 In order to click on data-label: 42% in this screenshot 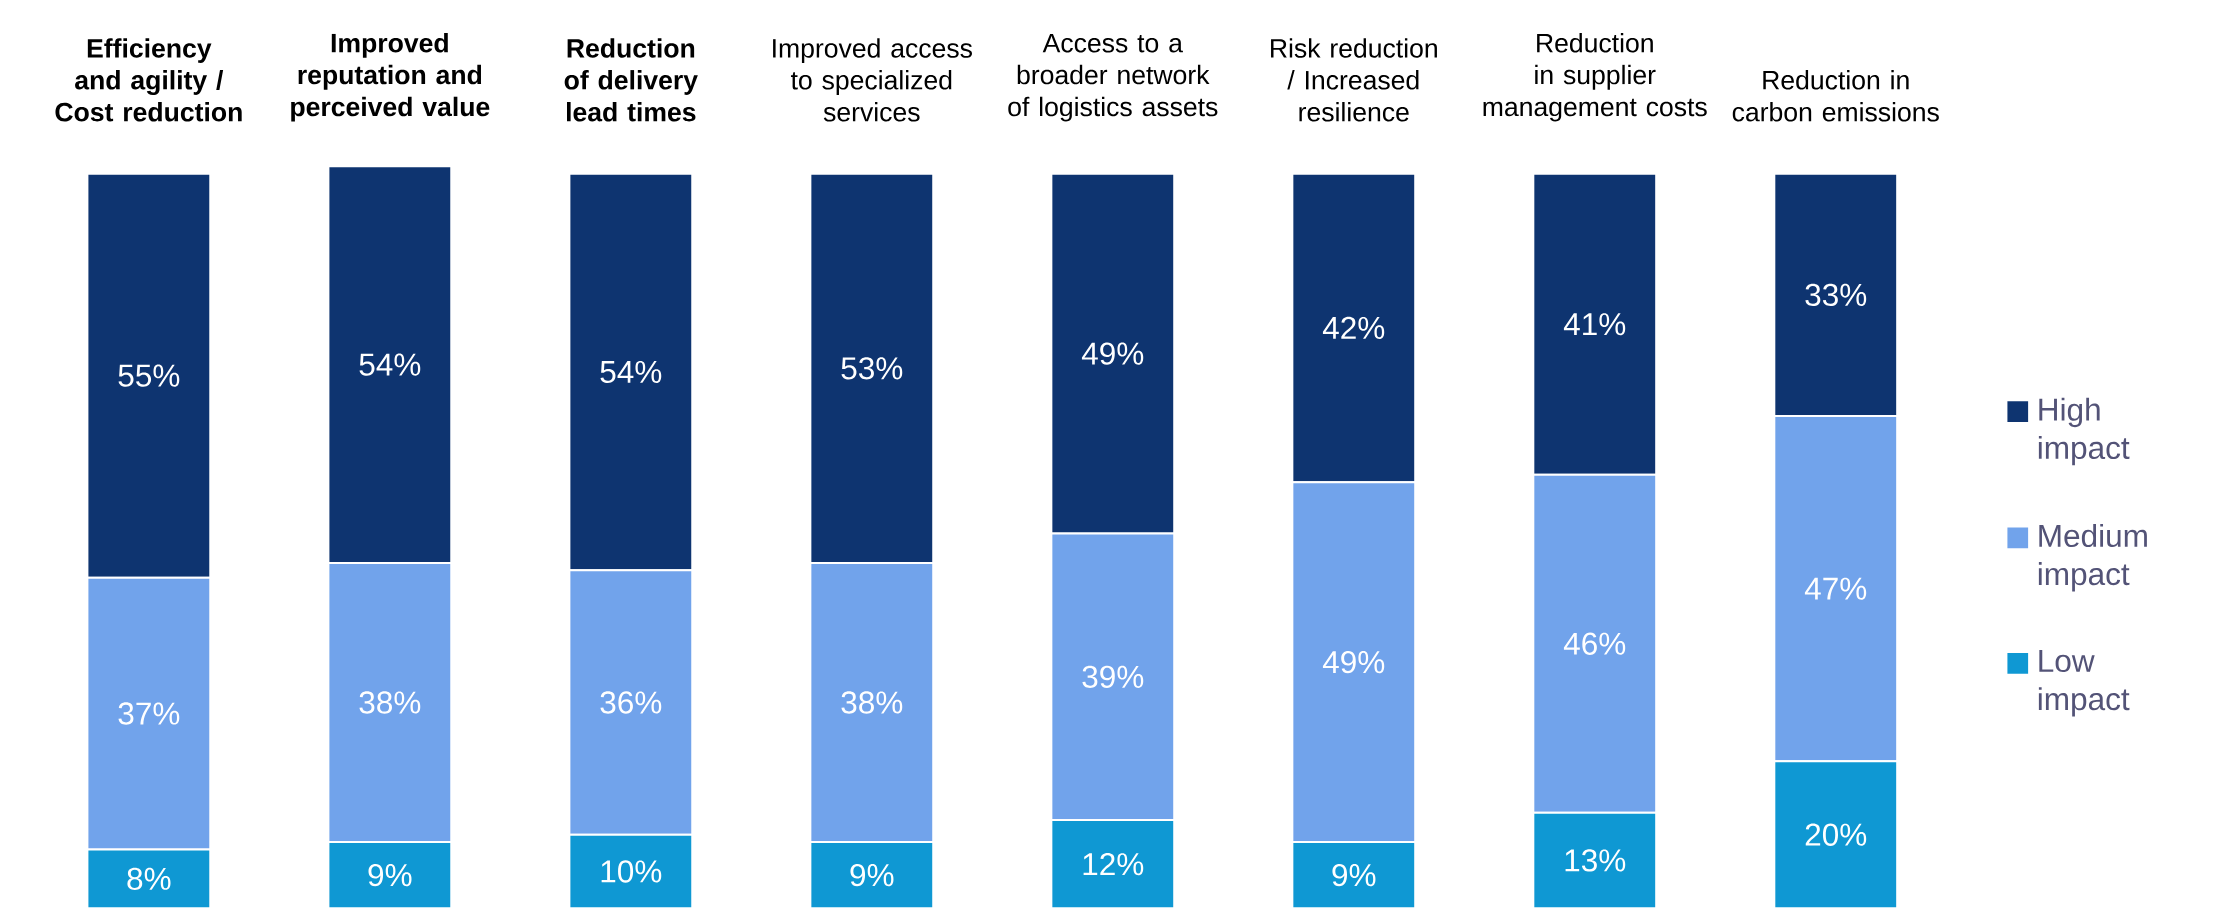, I will do `click(1353, 328)`.